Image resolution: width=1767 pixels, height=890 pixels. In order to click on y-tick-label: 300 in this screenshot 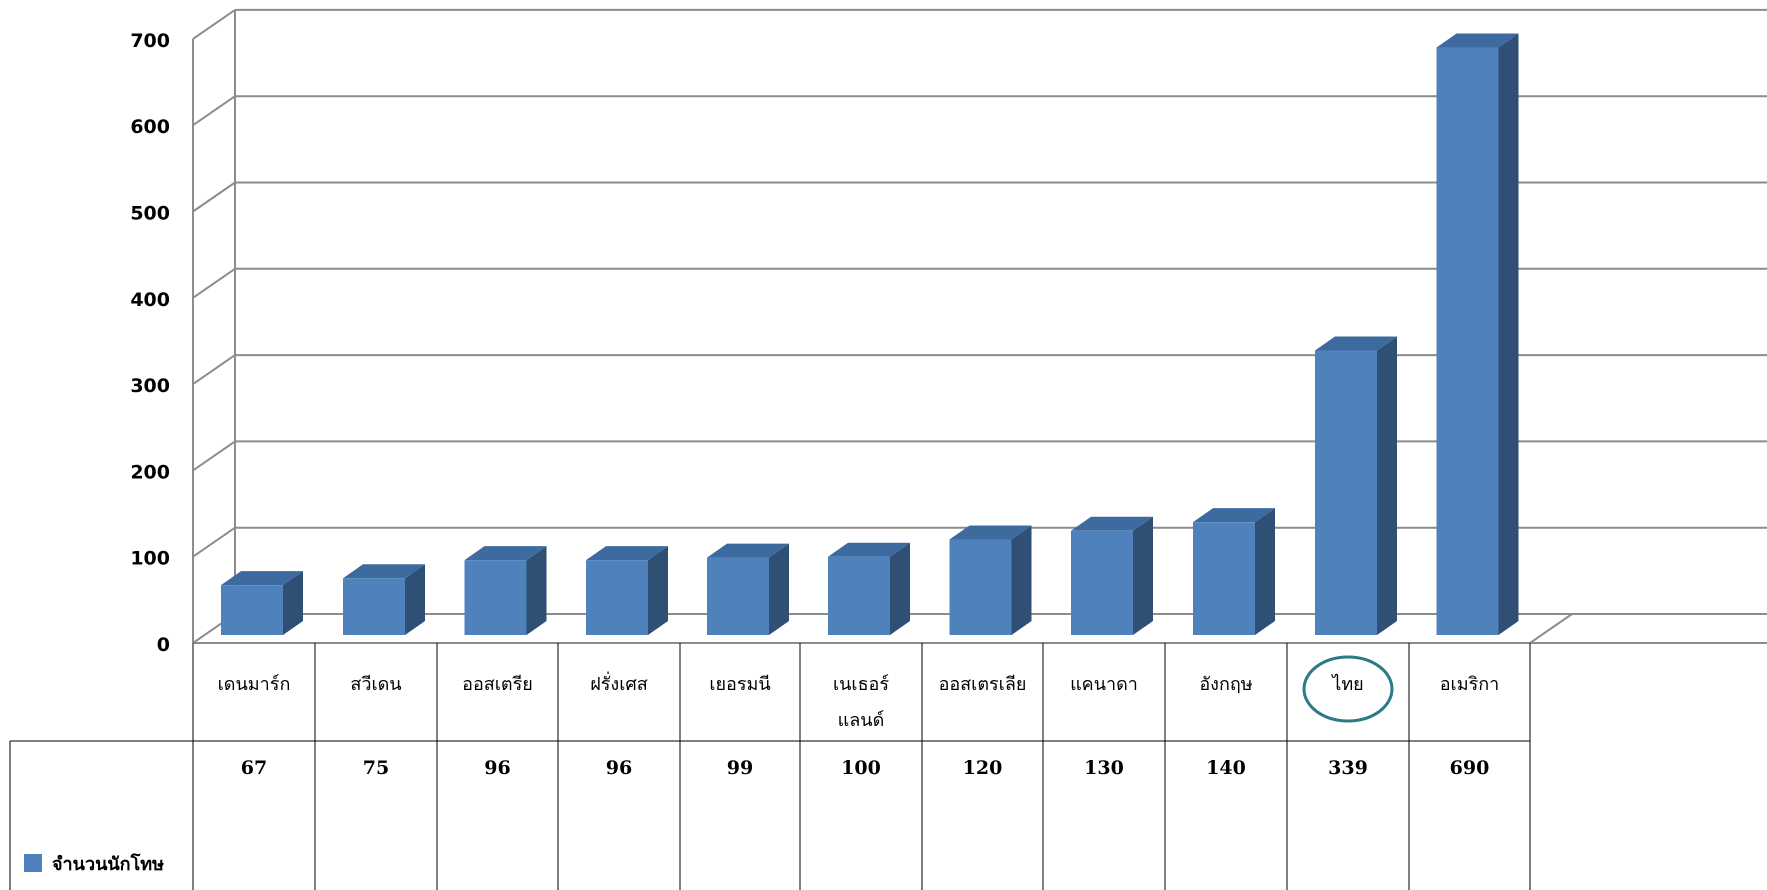, I will do `click(150, 386)`.